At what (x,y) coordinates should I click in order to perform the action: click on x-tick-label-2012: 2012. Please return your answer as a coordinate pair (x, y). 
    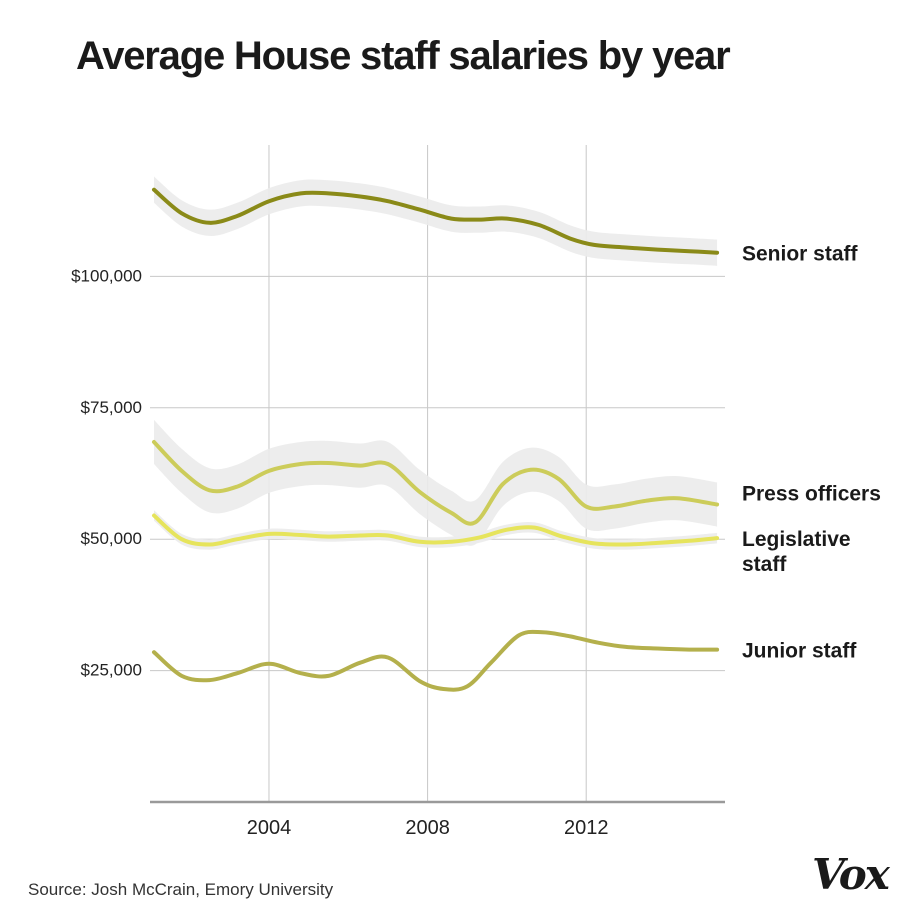
    Looking at the image, I should click on (586, 828).